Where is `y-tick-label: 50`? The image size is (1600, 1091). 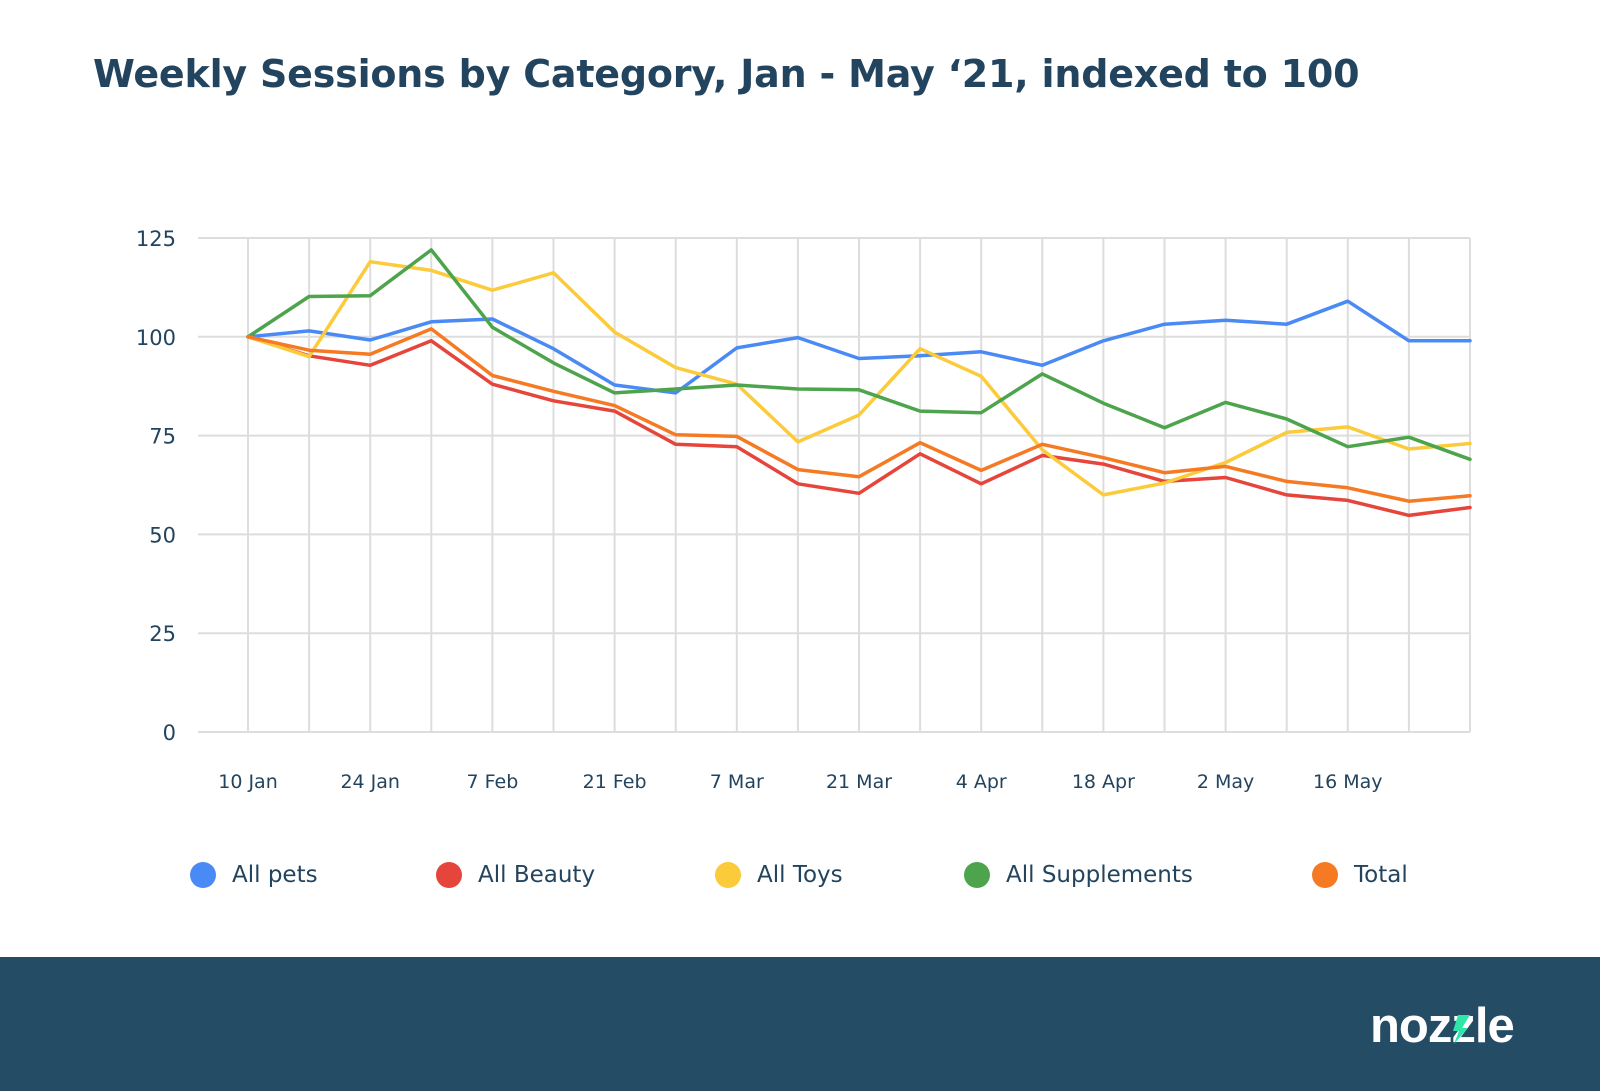
y-tick-label: 50 is located at coordinates (162, 535).